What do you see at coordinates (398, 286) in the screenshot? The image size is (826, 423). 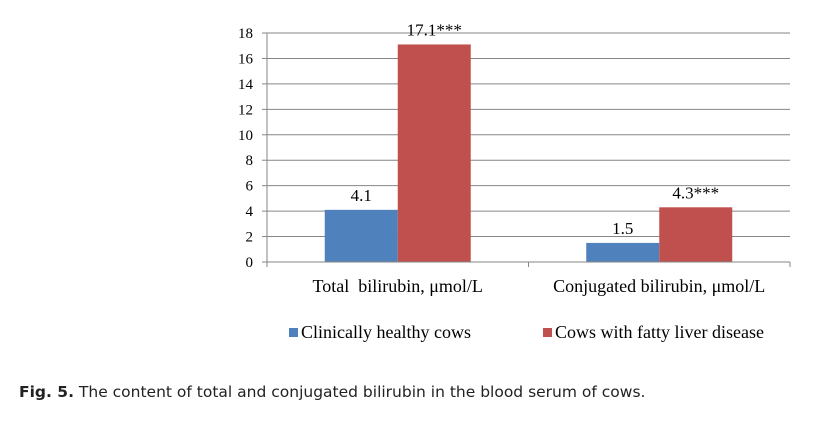 I see `x-category-label: Total bilirubin, μmol/L` at bounding box center [398, 286].